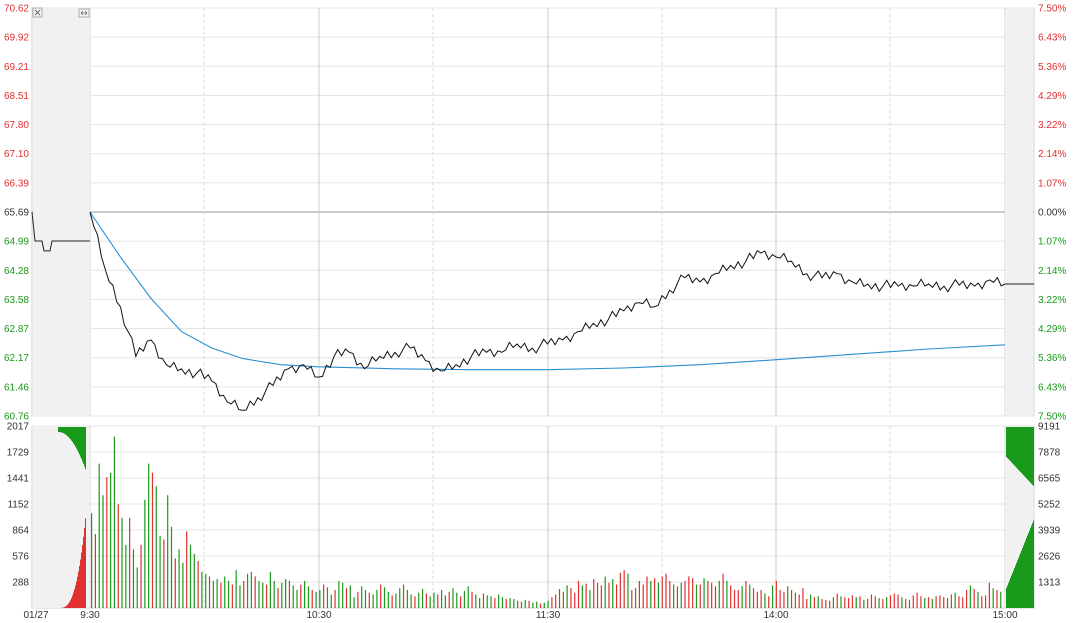 Image resolution: width=1080 pixels, height=623 pixels. What do you see at coordinates (20, 557) in the screenshot?
I see `volume-tick-label: 576` at bounding box center [20, 557].